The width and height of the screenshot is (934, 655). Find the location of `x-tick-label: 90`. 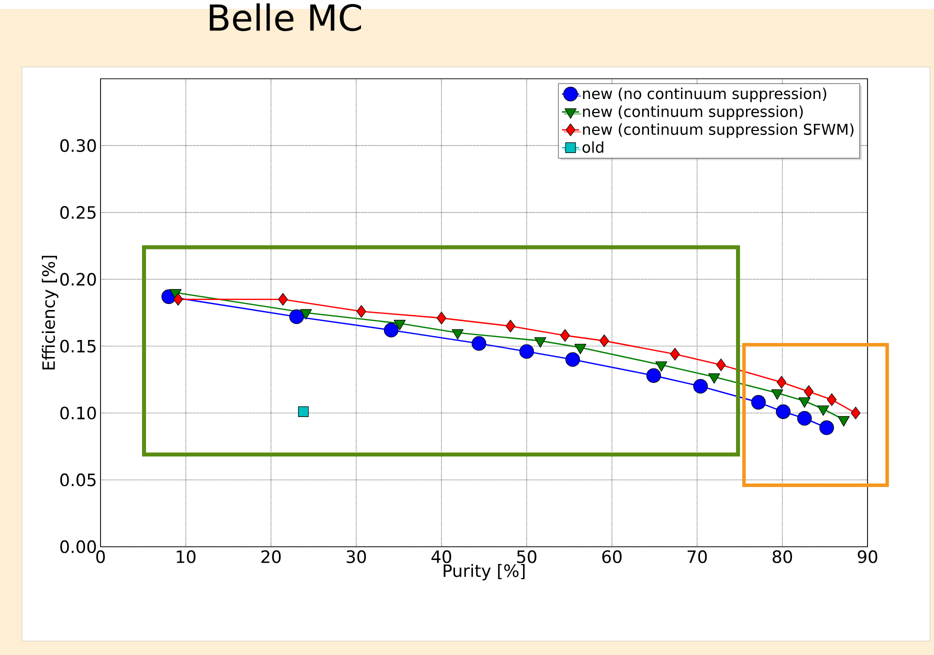

x-tick-label: 90 is located at coordinates (868, 557).